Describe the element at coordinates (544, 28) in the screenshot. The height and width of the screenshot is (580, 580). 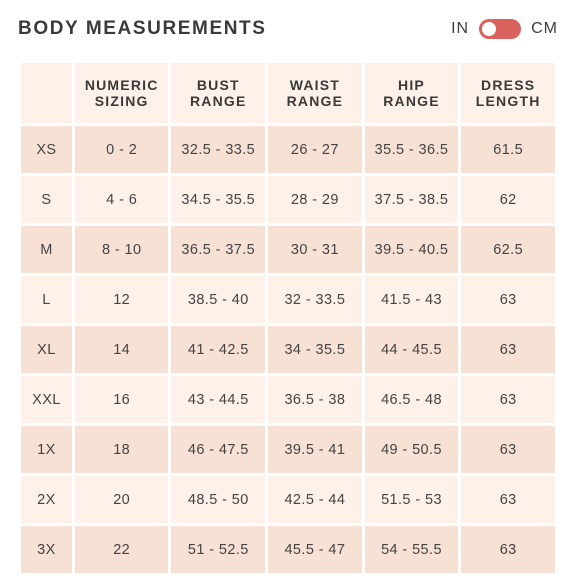
I see `unit-label-cm: CM` at that location.